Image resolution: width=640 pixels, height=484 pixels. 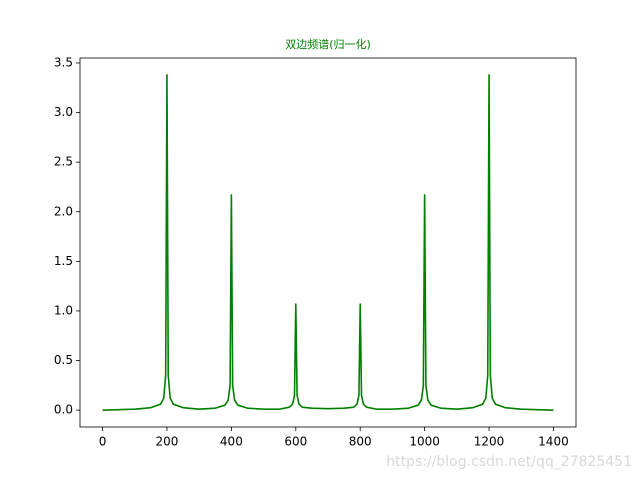 I want to click on x-tick-label: 200, so click(x=167, y=442).